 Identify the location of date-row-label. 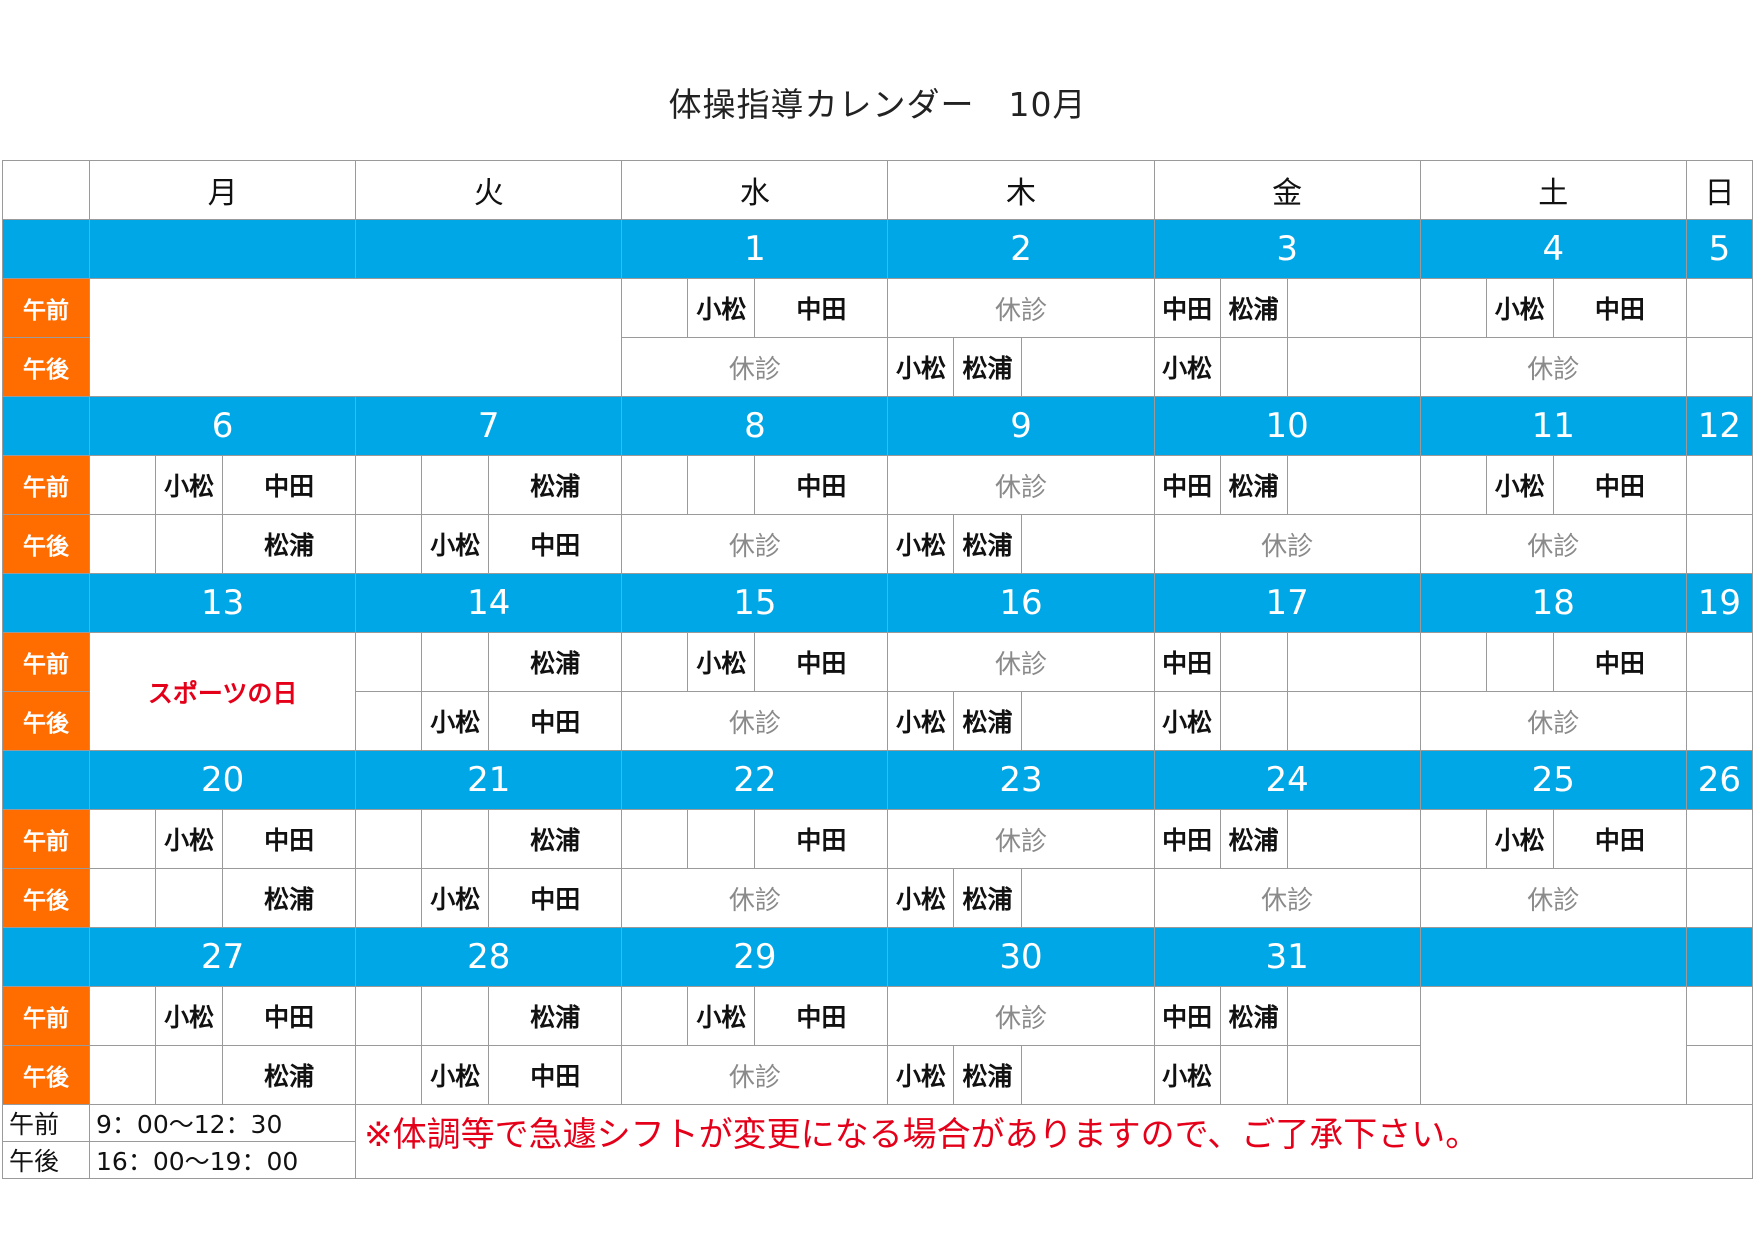
(46, 426).